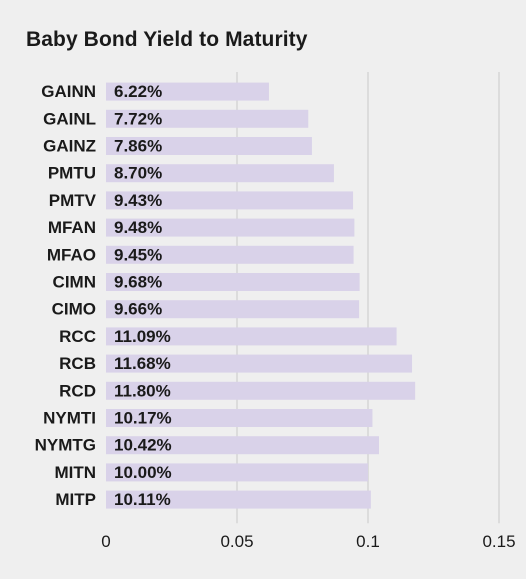 The height and width of the screenshot is (579, 526). Describe the element at coordinates (105, 541) in the screenshot. I see `x-tick-label-0: 0` at that location.